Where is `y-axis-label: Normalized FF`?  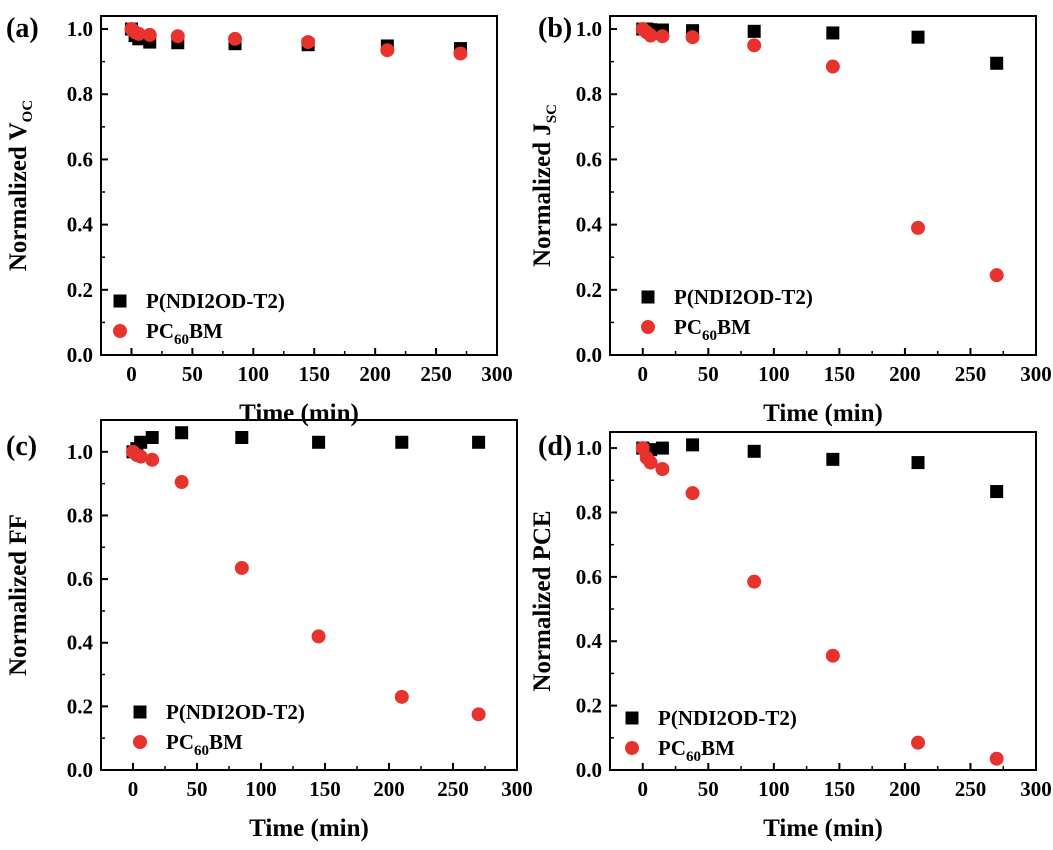 y-axis-label: Normalized FF is located at coordinates (18, 595).